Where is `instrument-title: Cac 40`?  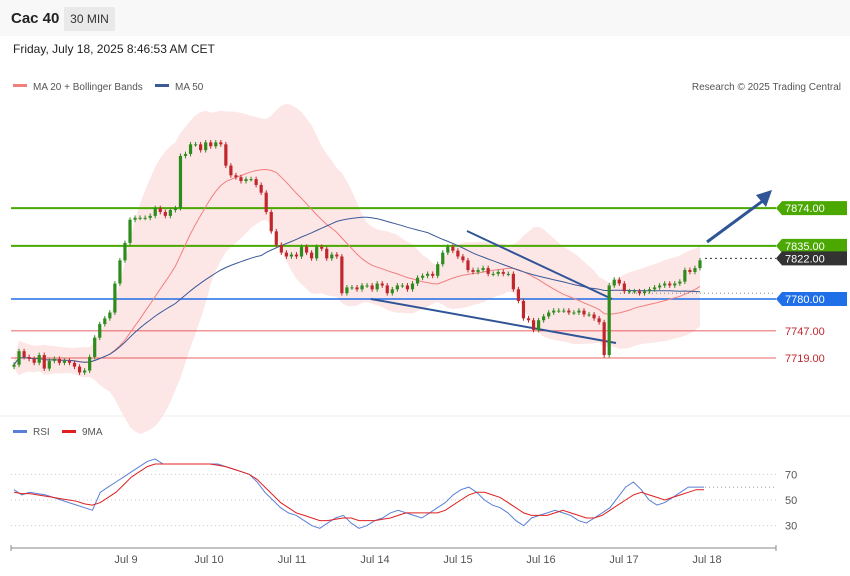 instrument-title: Cac 40 is located at coordinates (35, 18).